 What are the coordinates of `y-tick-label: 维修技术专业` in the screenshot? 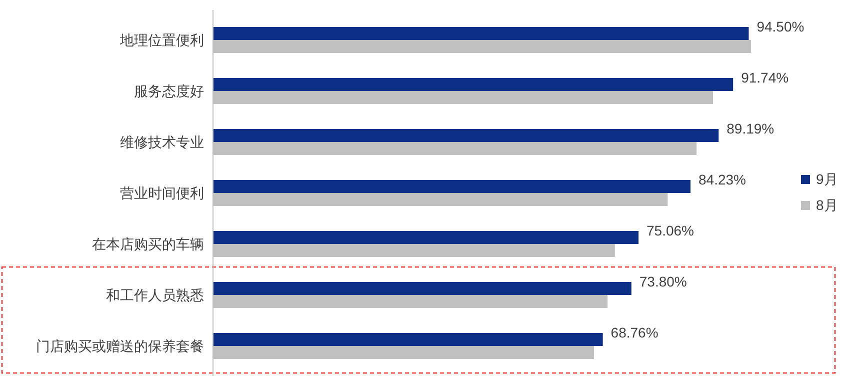 It's located at (162, 142).